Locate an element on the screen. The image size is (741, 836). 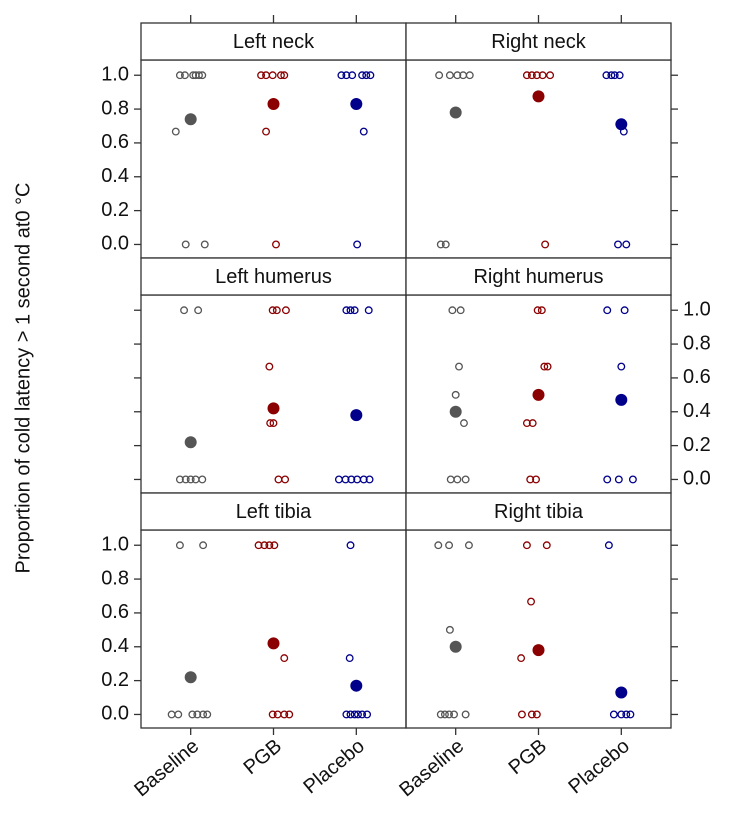
panel-title: Right neck is located at coordinates (538, 42).